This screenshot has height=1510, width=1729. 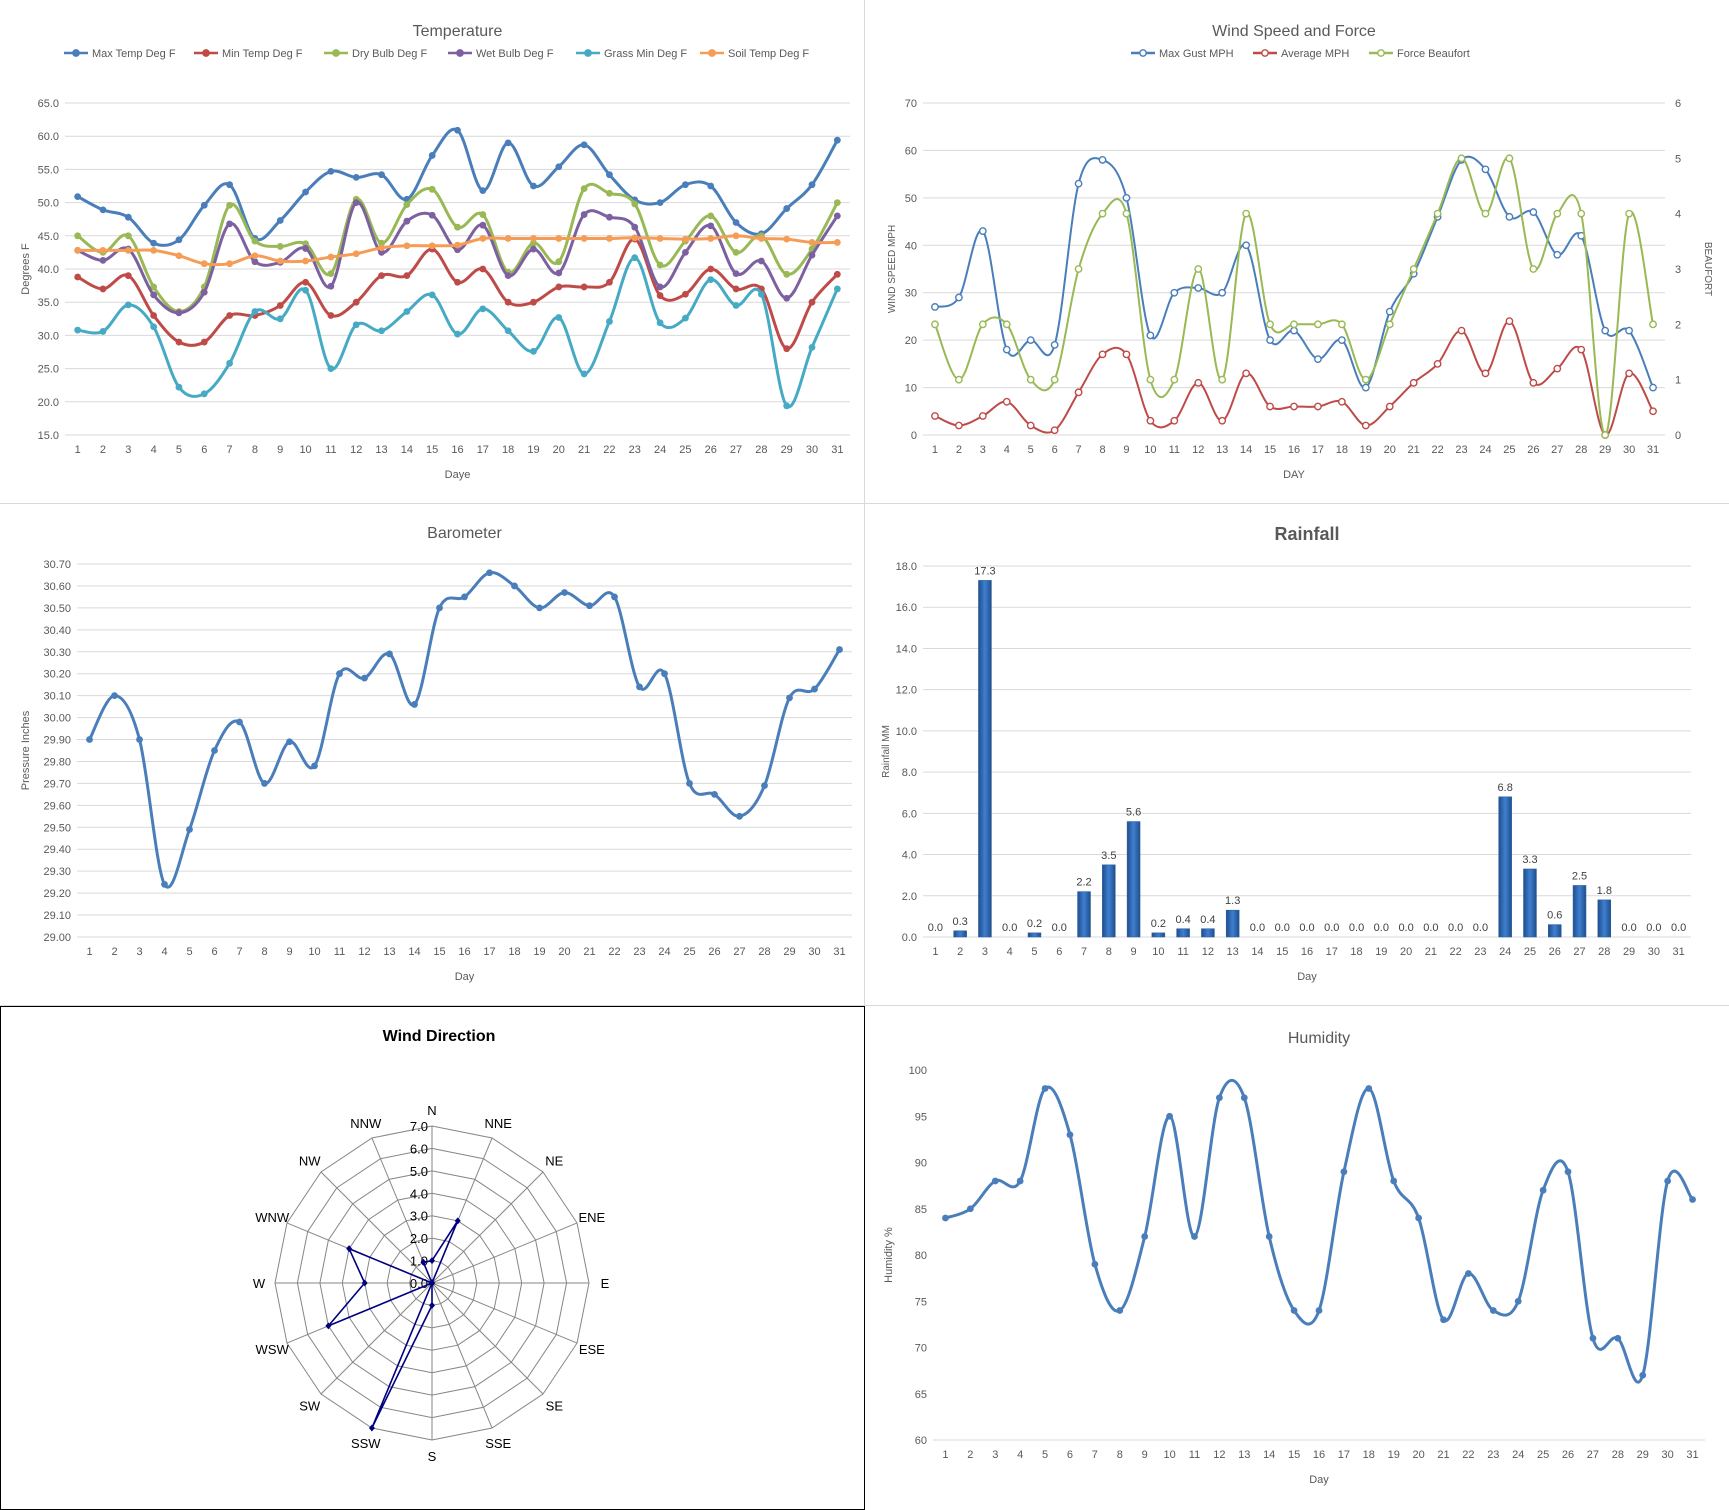 I want to click on y-tick-label: 4.0, so click(x=909, y=856).